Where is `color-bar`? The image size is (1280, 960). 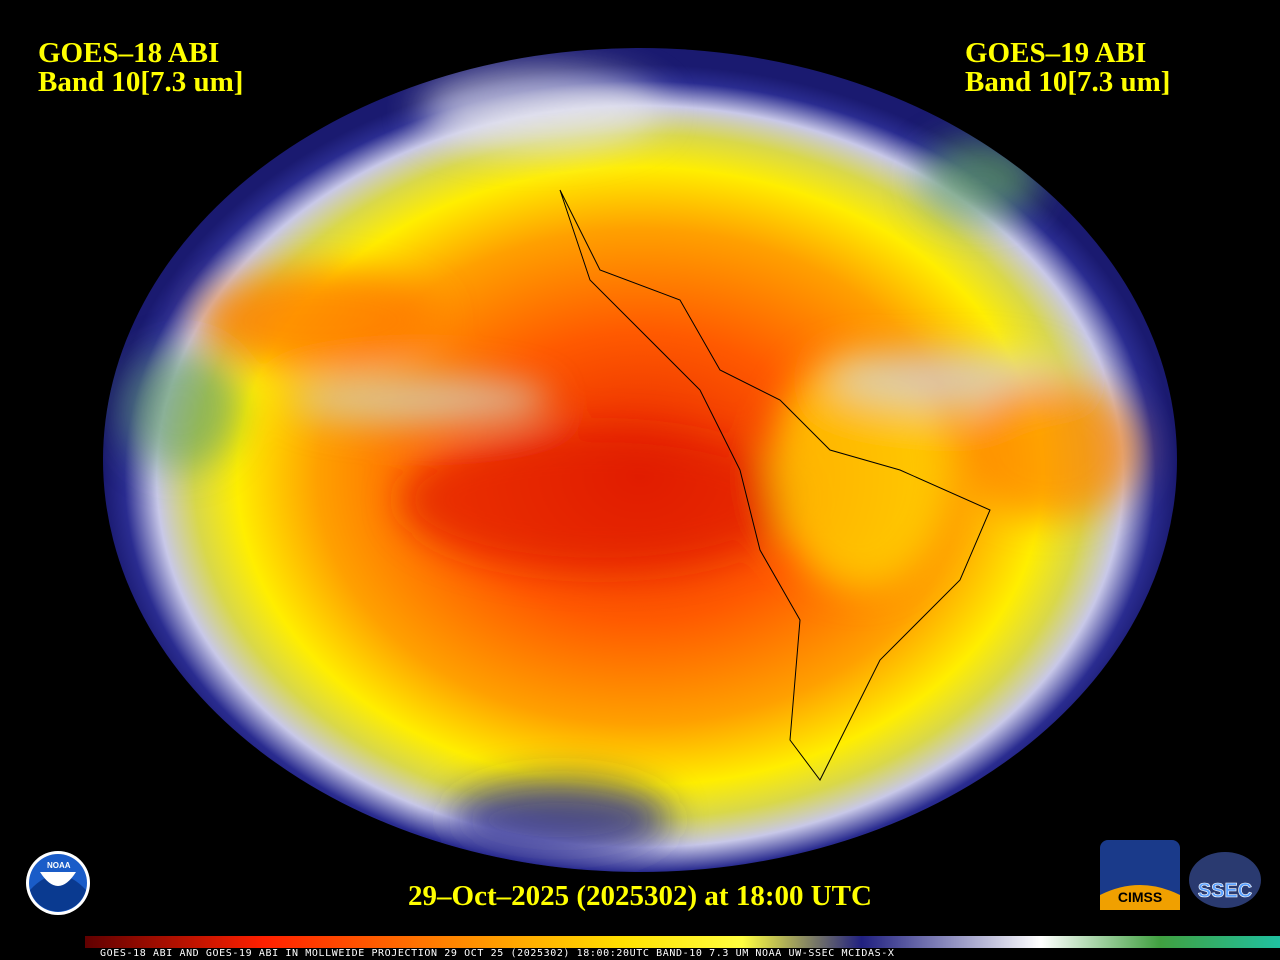 color-bar is located at coordinates (682, 942).